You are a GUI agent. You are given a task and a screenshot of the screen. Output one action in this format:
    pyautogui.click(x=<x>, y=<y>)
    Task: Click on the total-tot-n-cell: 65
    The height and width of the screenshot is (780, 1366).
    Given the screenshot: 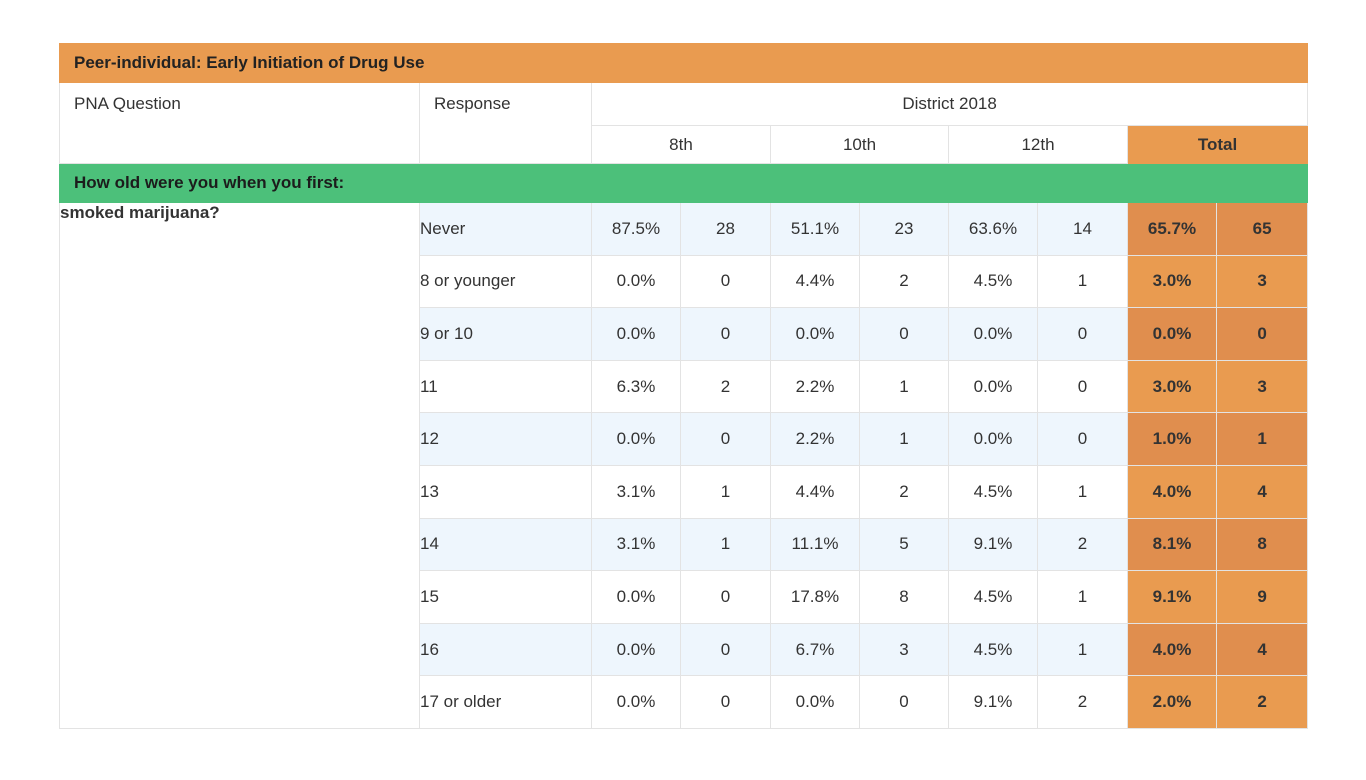 What is the action you would take?
    pyautogui.click(x=1262, y=229)
    